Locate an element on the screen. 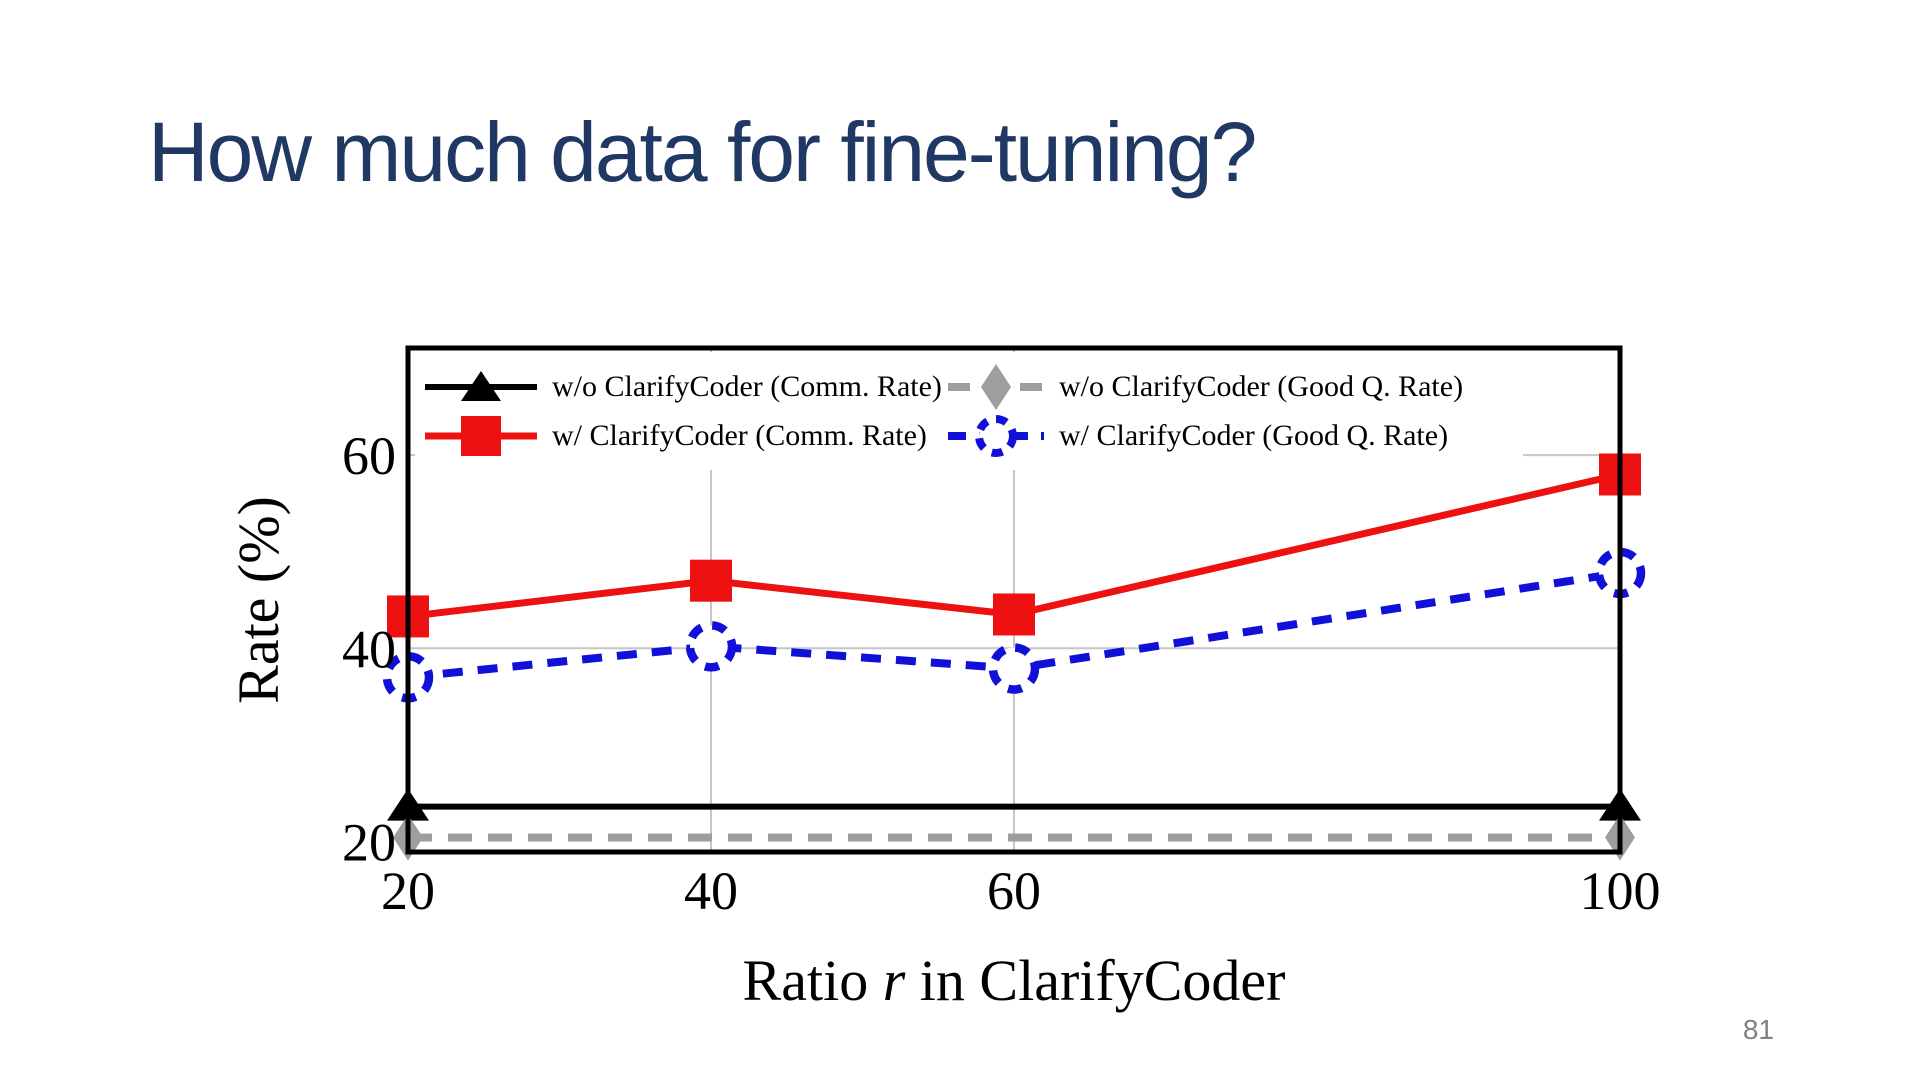 This screenshot has height=1080, width=1920. red-square-solid-line-icon is located at coordinates (481, 436).